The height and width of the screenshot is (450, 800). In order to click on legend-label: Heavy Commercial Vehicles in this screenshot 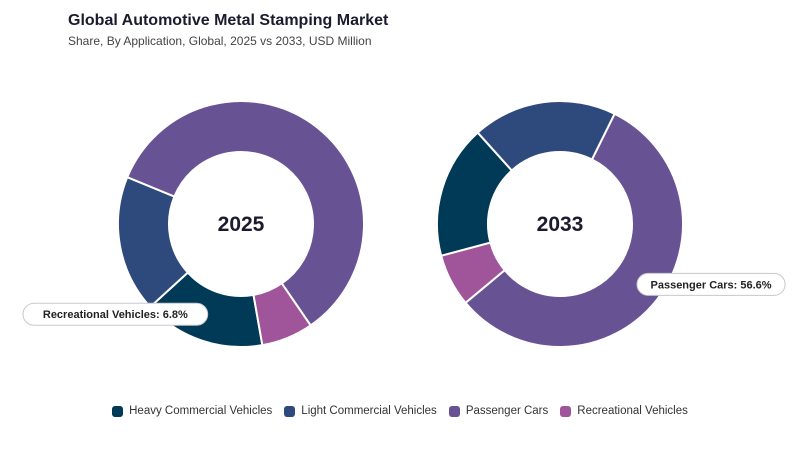, I will do `click(201, 411)`.